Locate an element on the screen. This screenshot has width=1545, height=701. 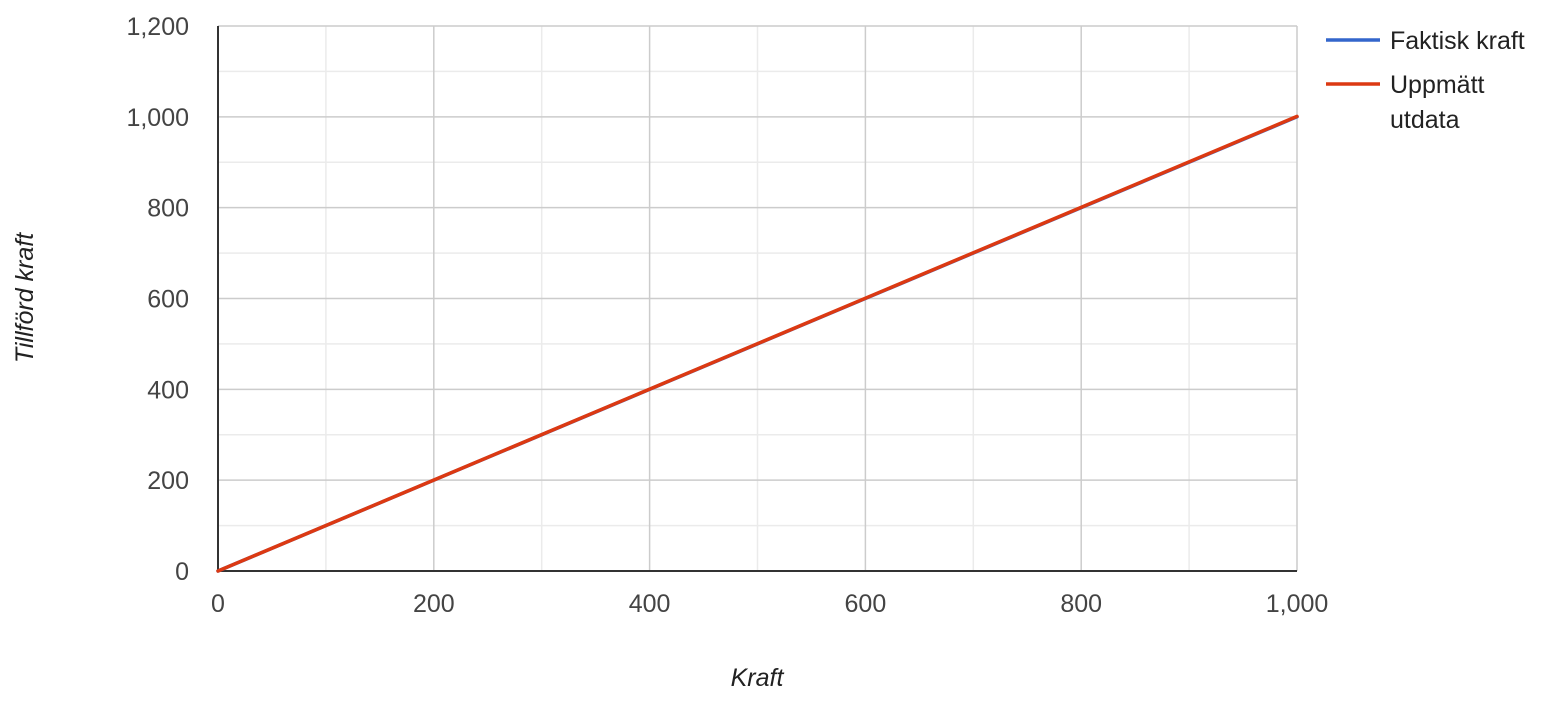
x-tick-label: 800 is located at coordinates (1081, 604).